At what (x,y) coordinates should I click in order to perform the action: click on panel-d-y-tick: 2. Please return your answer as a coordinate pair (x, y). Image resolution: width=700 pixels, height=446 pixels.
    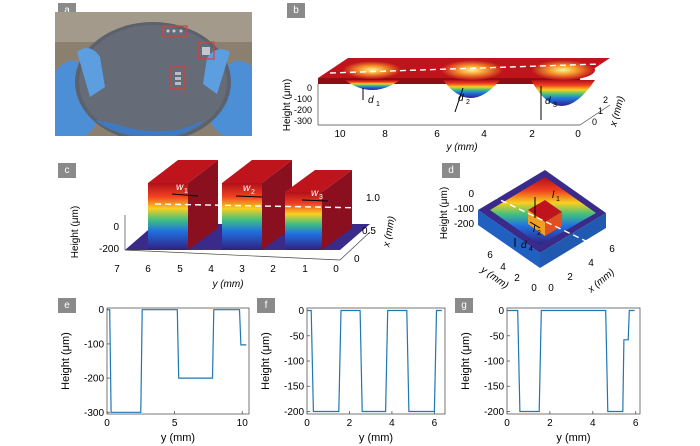
    Looking at the image, I should click on (517, 278).